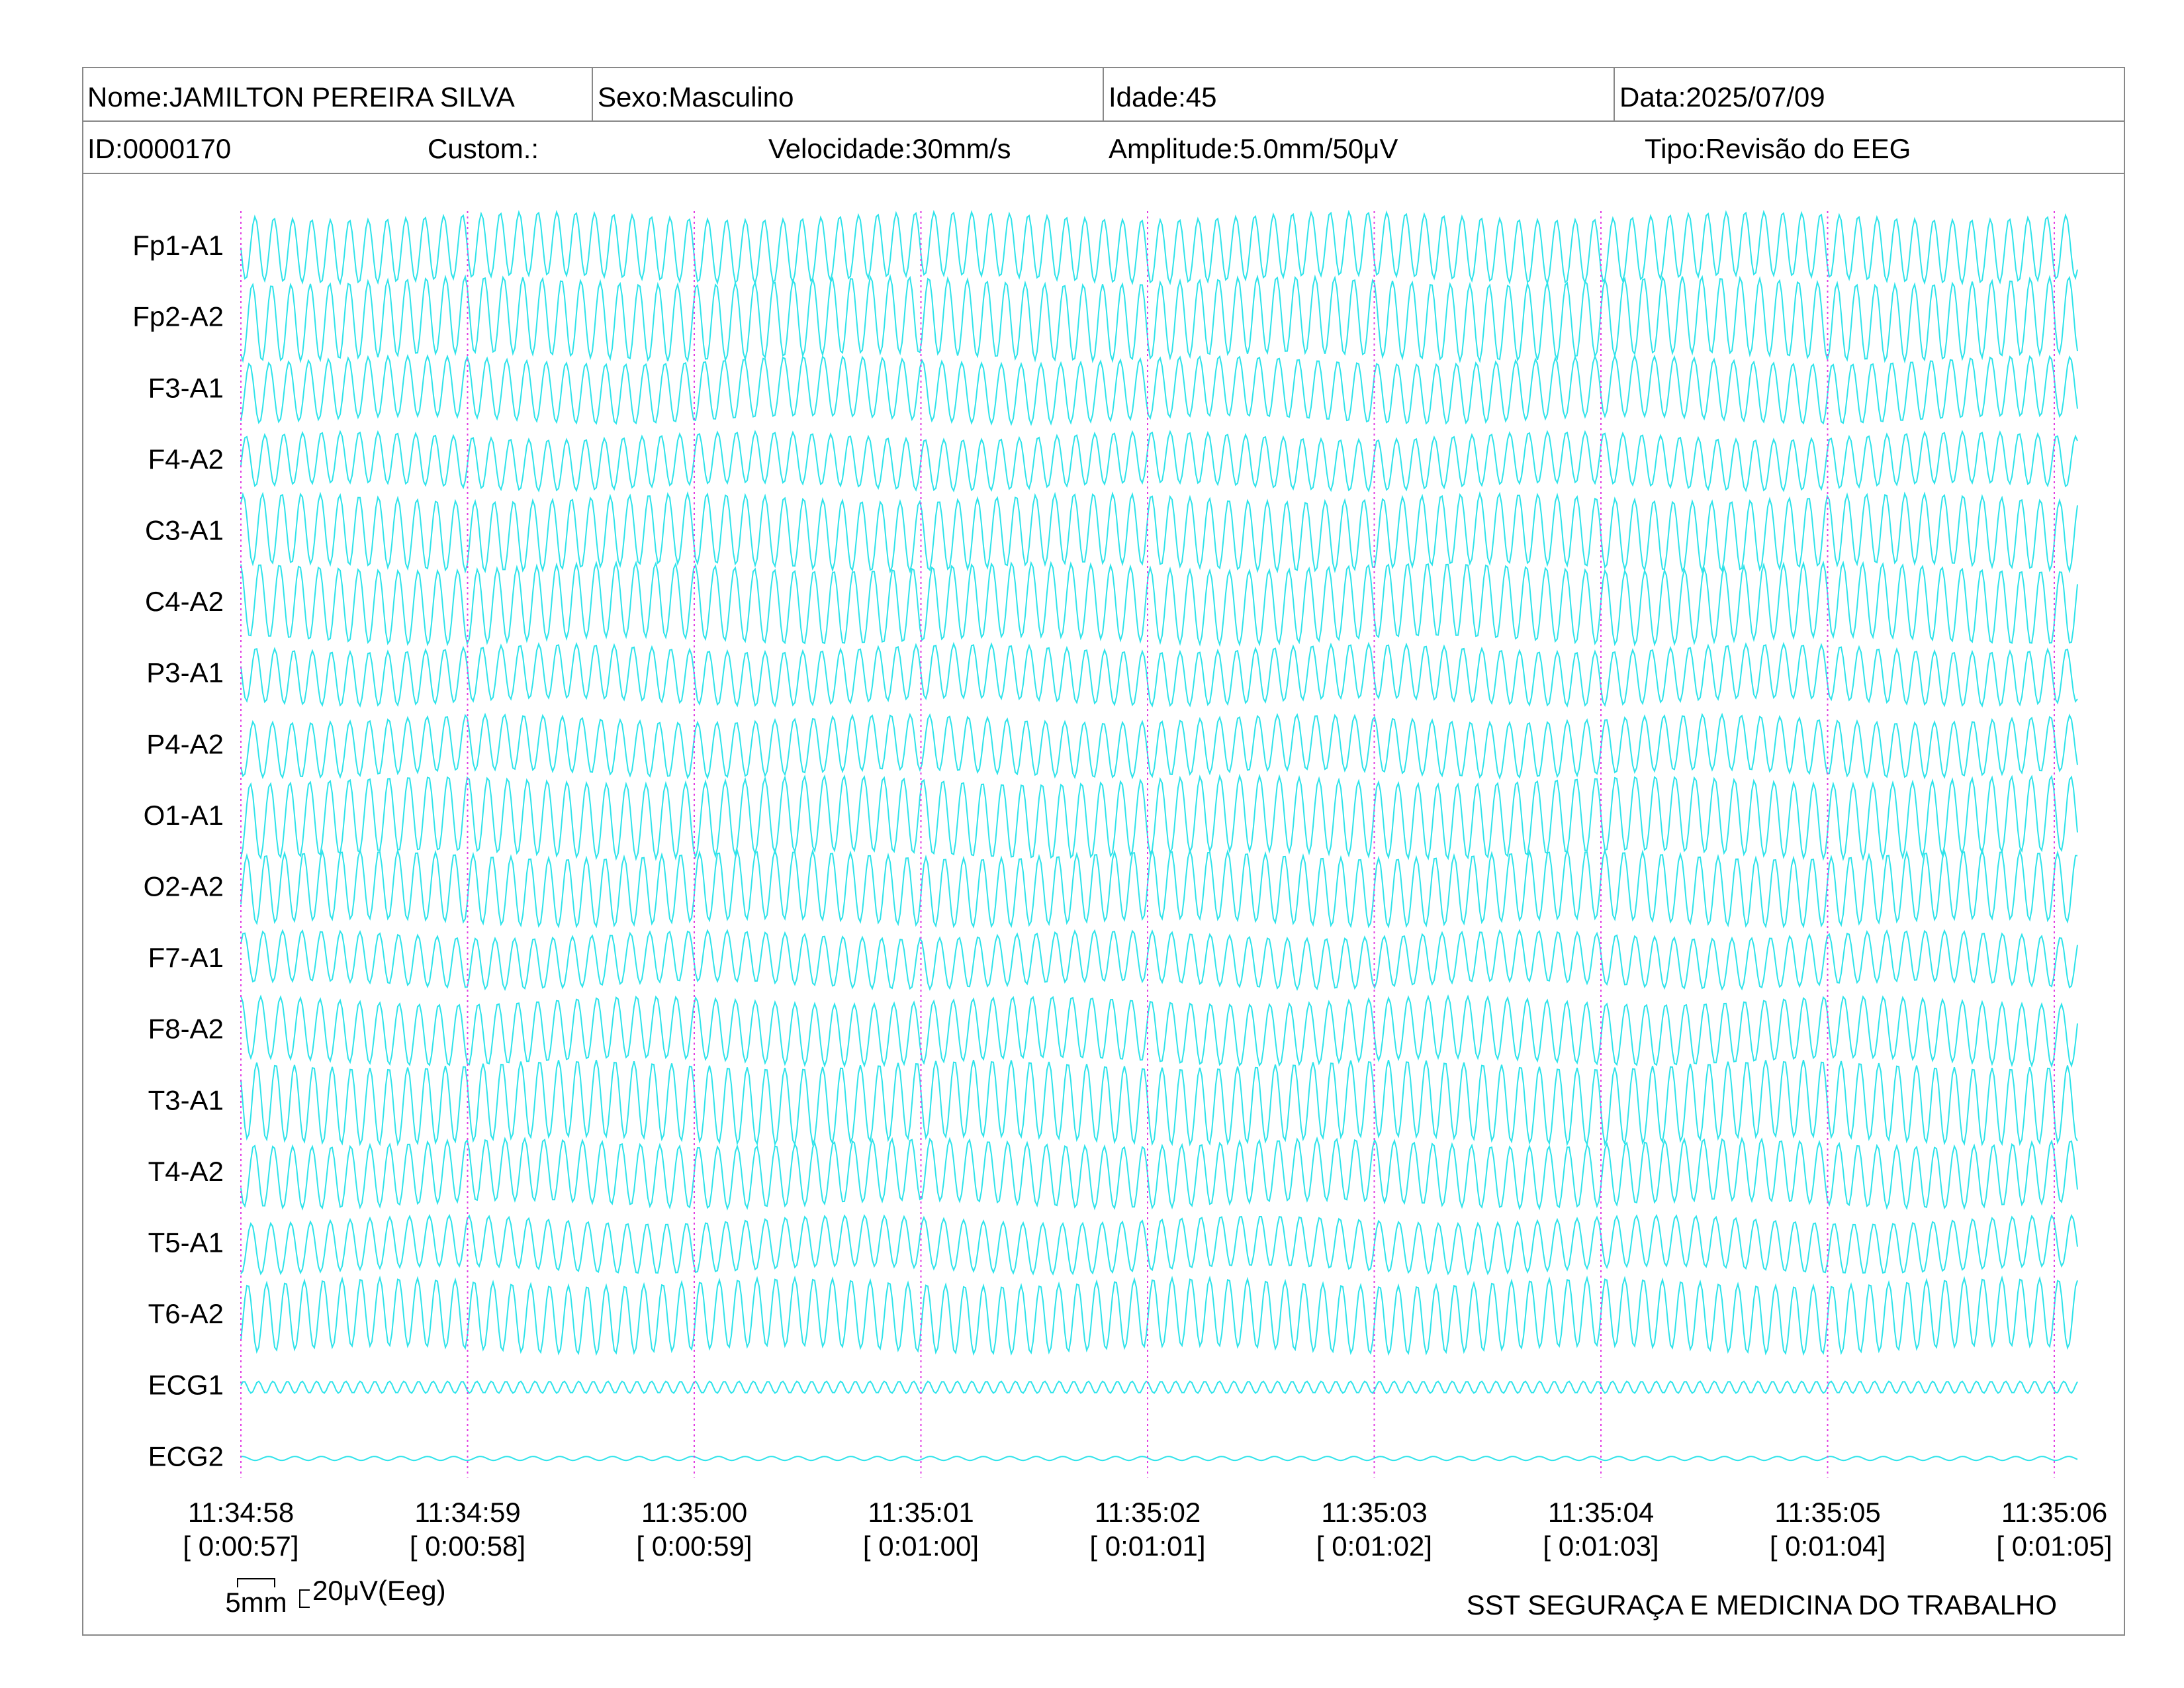  What do you see at coordinates (483, 148) in the screenshot?
I see `custom-field: Custom.:` at bounding box center [483, 148].